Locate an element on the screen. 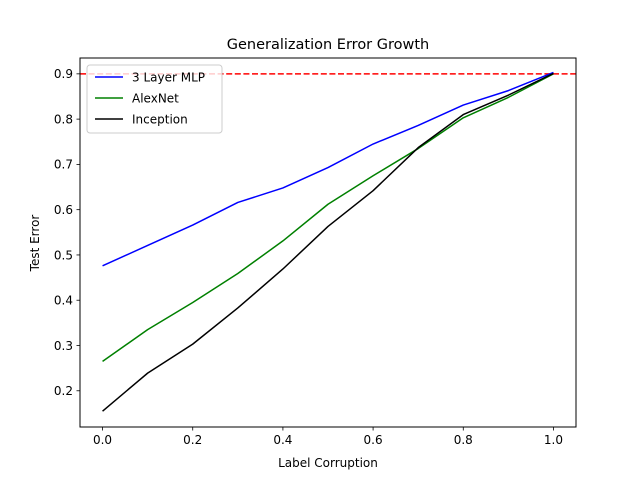 The width and height of the screenshot is (640, 480). y-tick-label: 0.4 is located at coordinates (63, 301).